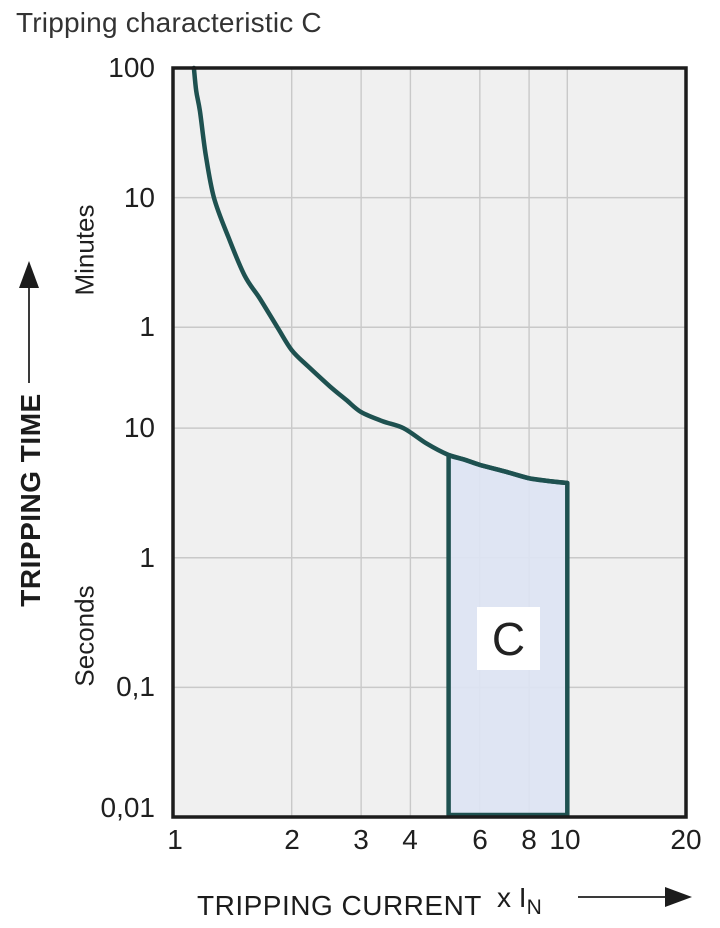 This screenshot has width=720, height=928. Describe the element at coordinates (131, 67) in the screenshot. I see `y-tick-label: 100` at that location.